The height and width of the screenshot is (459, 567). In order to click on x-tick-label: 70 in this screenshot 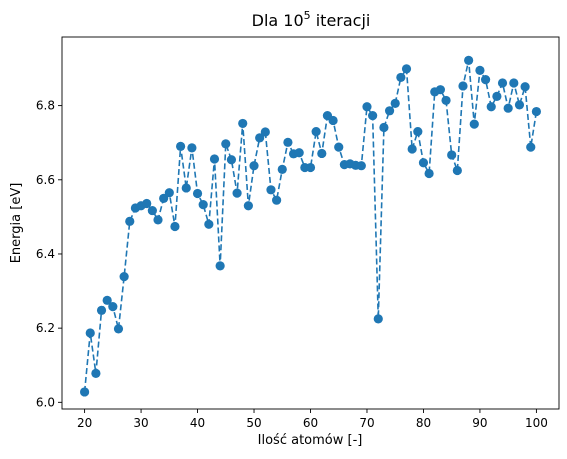, I will do `click(366, 423)`.